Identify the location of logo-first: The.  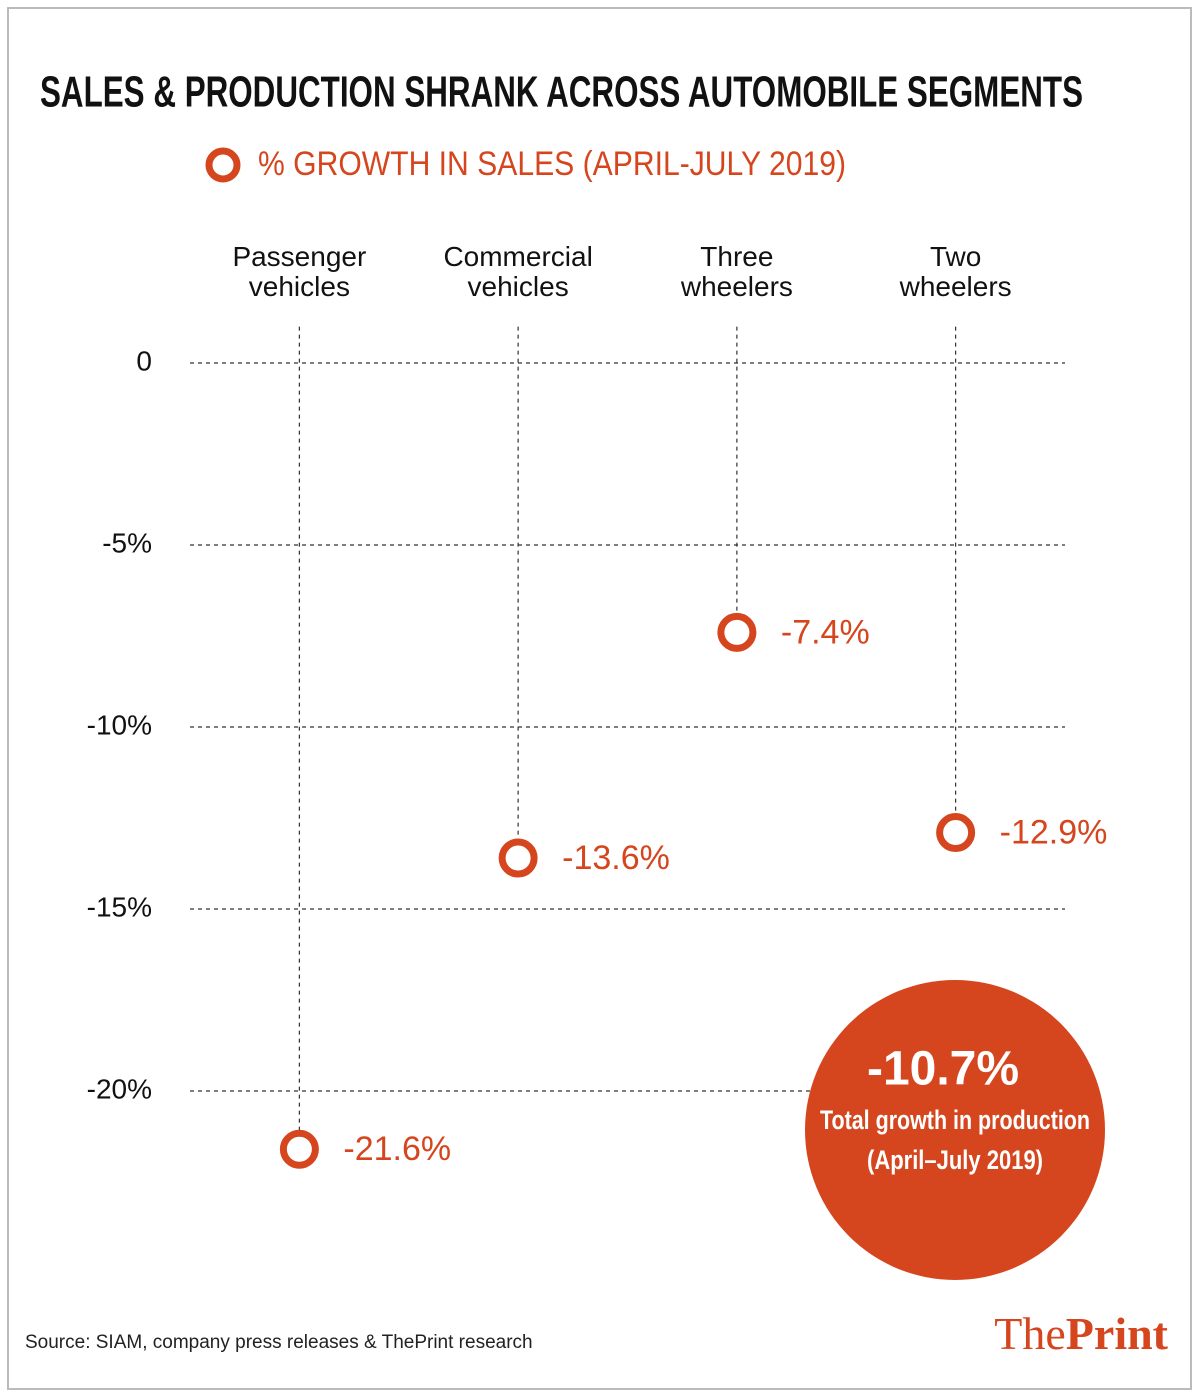
(1030, 1333).